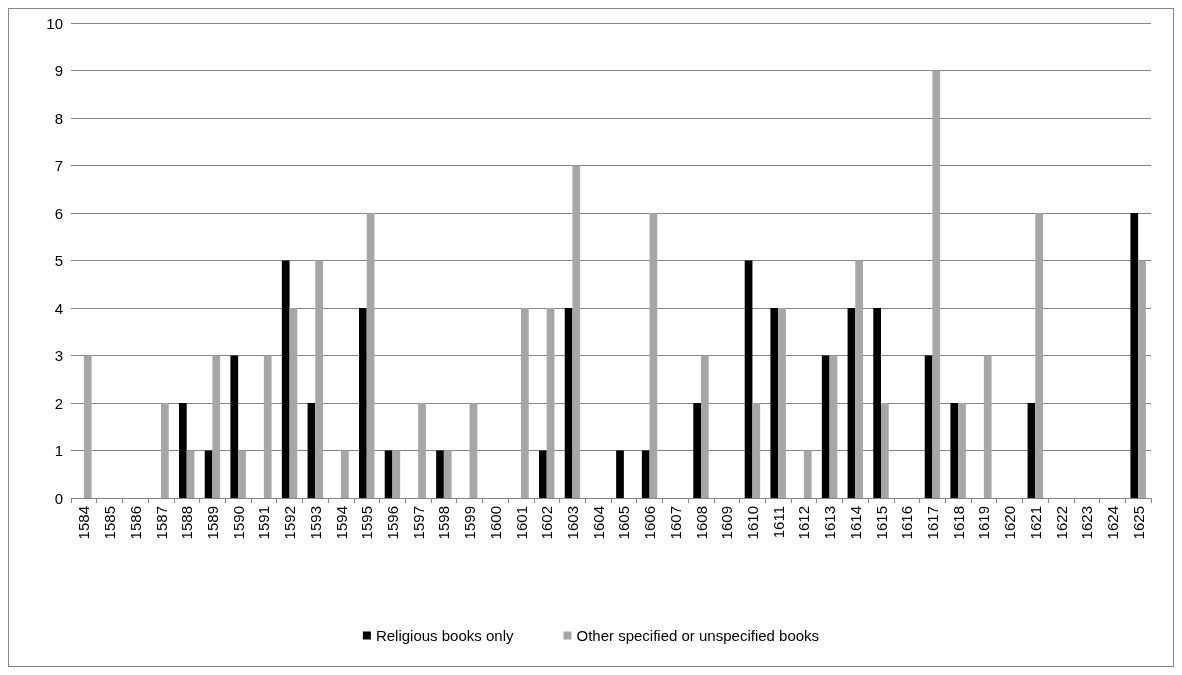  Describe the element at coordinates (521, 523) in the screenshot. I see `x-tick-label: 1601` at that location.